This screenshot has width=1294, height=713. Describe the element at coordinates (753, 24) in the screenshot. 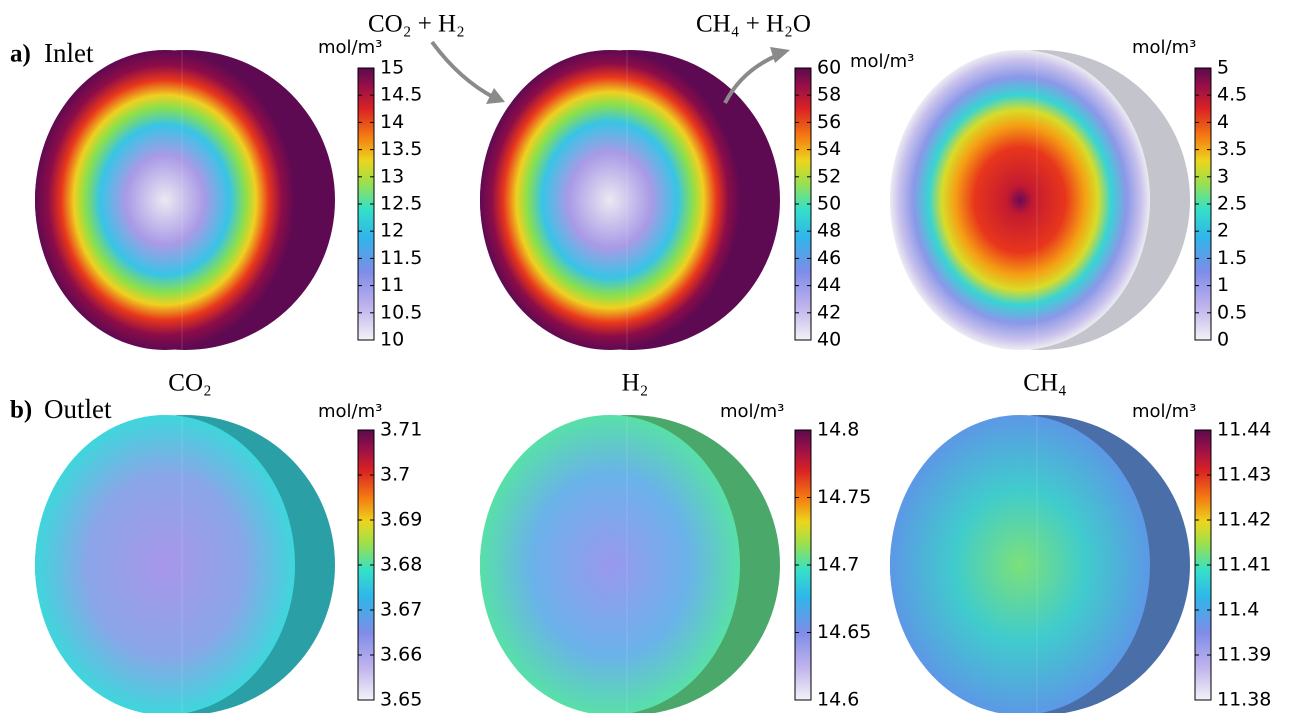

I see `annotation: CH₄ + H₂O` at that location.